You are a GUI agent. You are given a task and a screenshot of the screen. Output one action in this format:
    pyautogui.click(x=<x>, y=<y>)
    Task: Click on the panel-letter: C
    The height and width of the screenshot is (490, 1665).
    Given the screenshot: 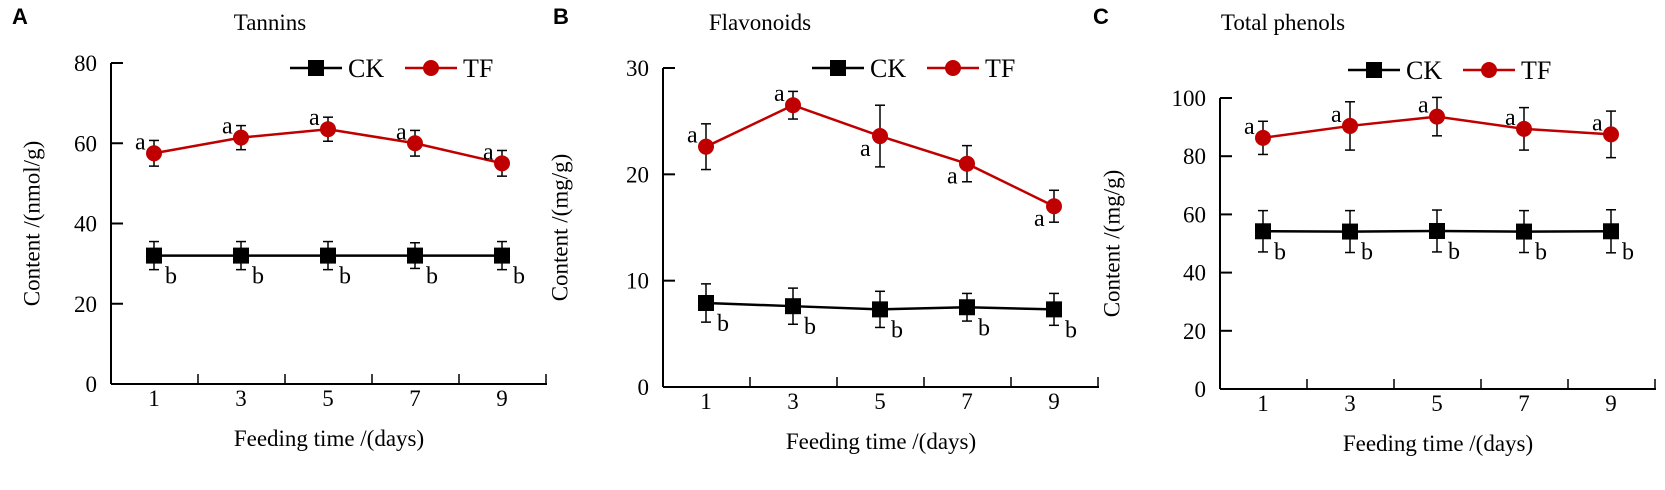 What is the action you would take?
    pyautogui.click(x=1101, y=16)
    